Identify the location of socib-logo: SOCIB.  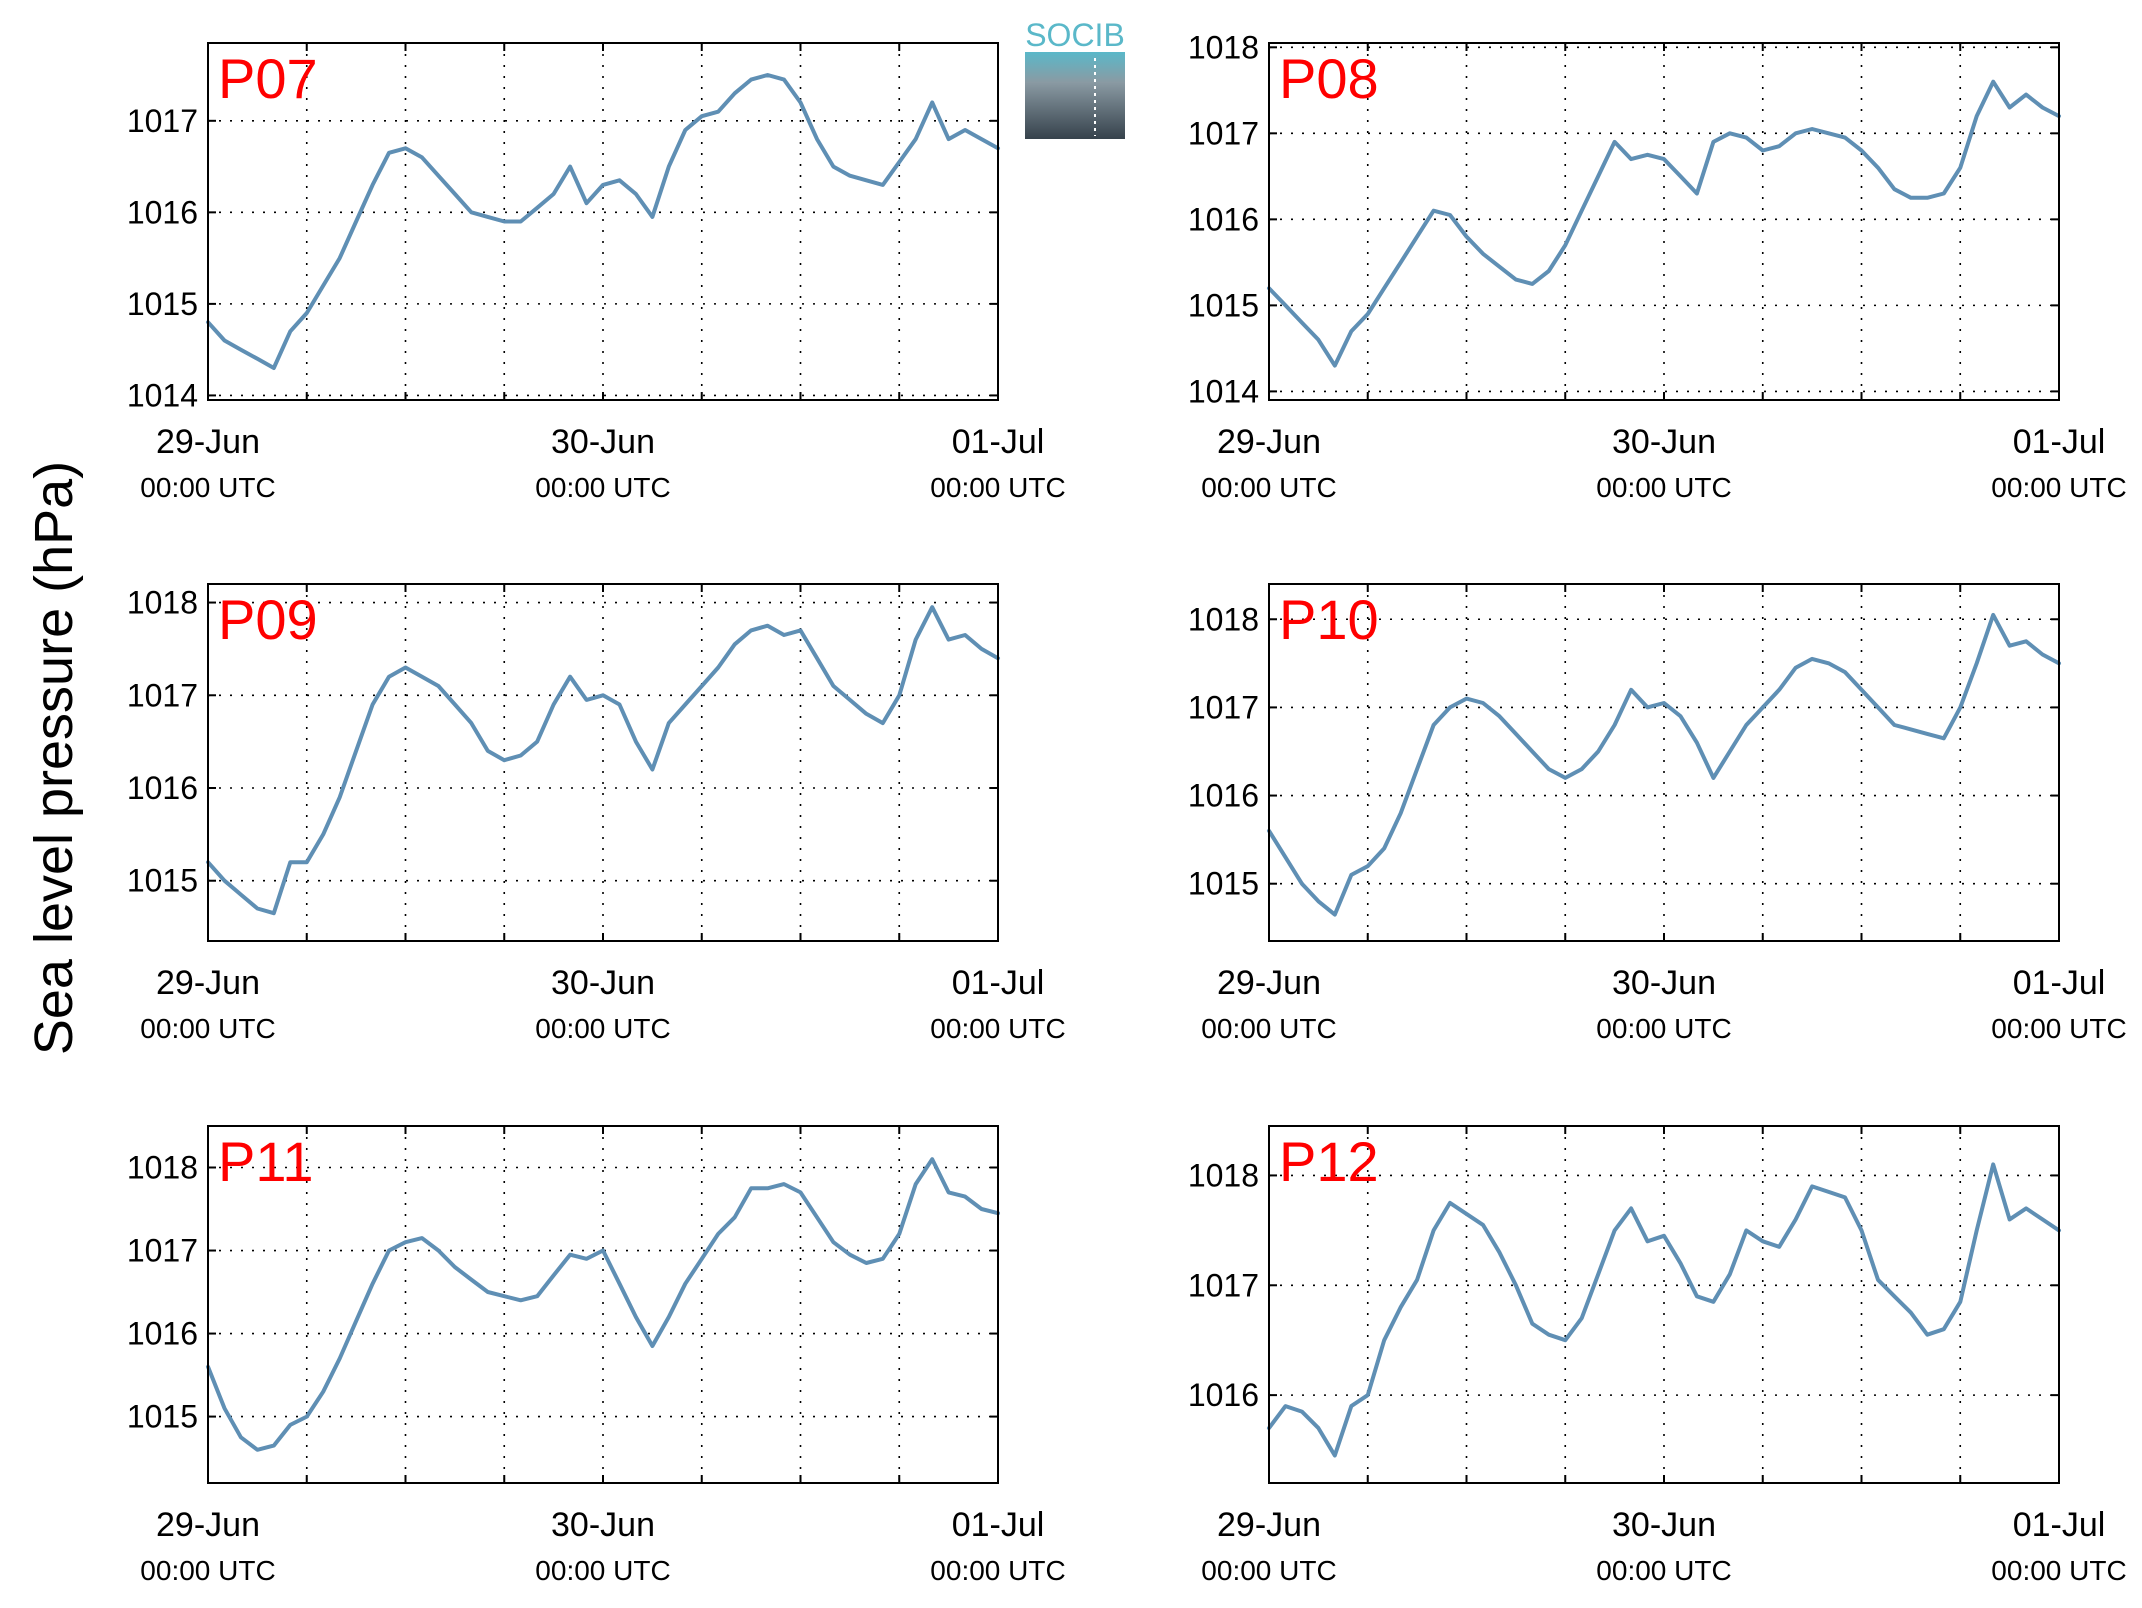
(1075, 78).